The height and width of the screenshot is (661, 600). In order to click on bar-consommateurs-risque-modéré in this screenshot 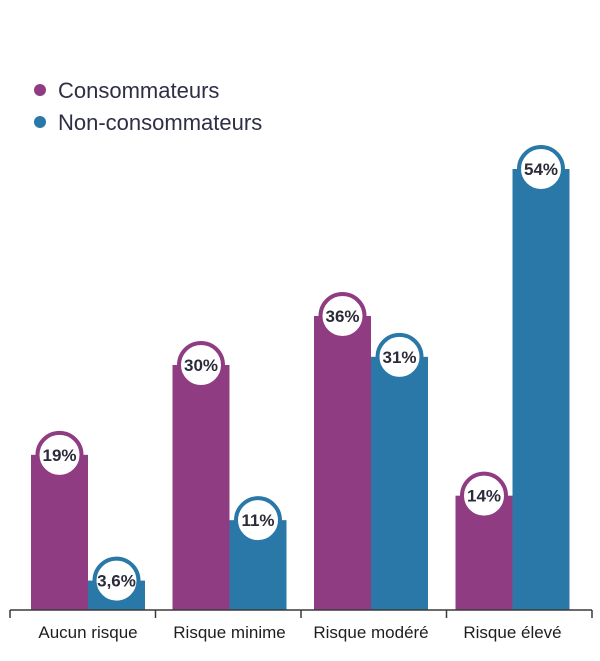, I will do `click(342, 463)`.